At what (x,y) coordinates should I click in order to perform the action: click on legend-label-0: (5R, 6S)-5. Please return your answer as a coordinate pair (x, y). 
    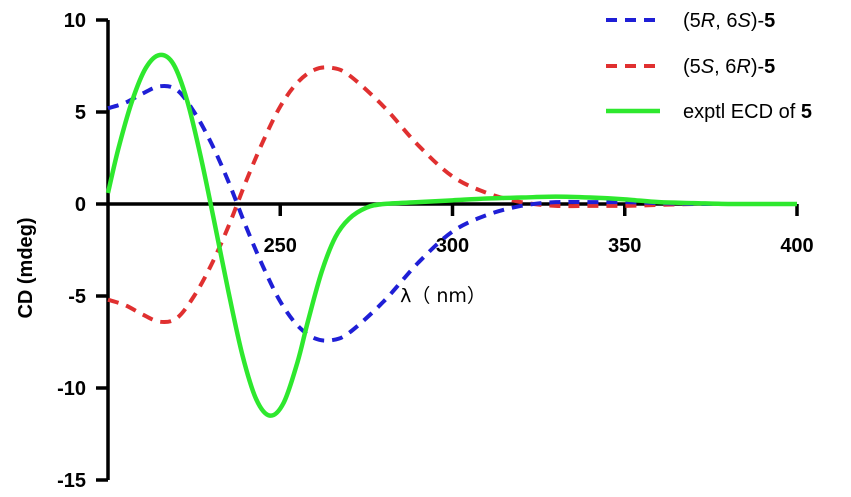
    Looking at the image, I should click on (729, 21).